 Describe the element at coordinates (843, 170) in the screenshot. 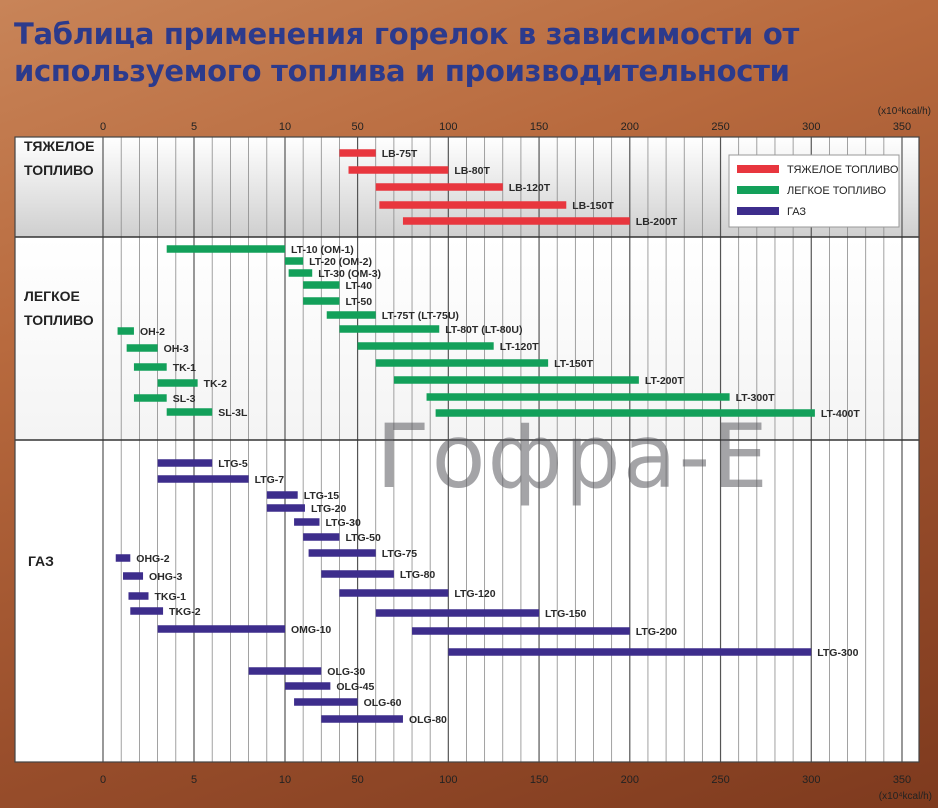

I see `legend-label: ТЯЖЕЛОЕ ТОПЛИВО` at that location.